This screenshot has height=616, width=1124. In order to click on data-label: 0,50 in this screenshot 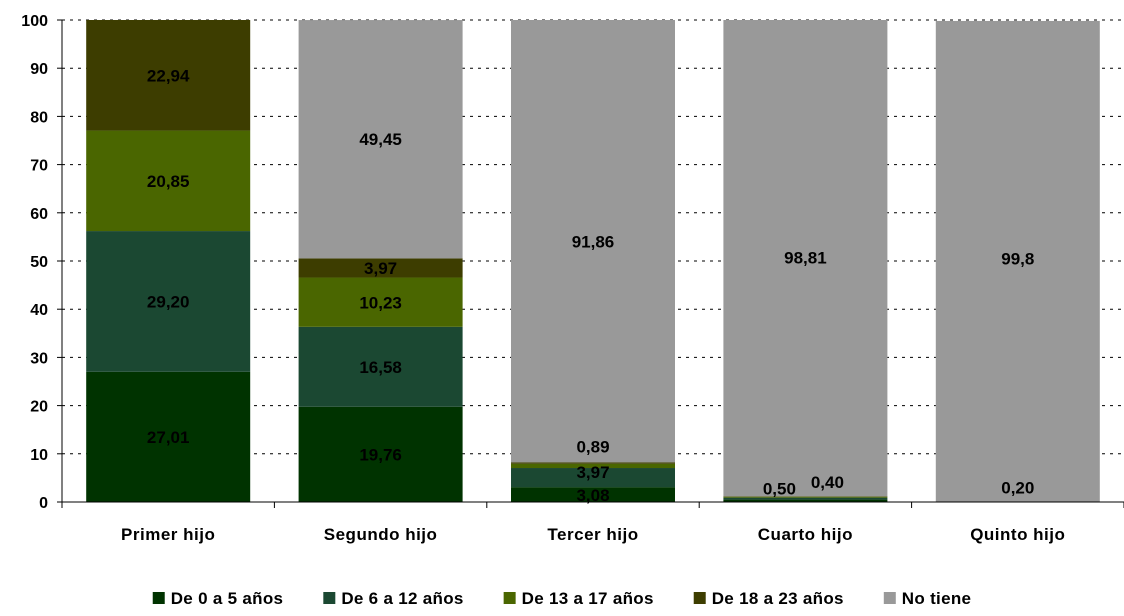, I will do `click(779, 489)`.